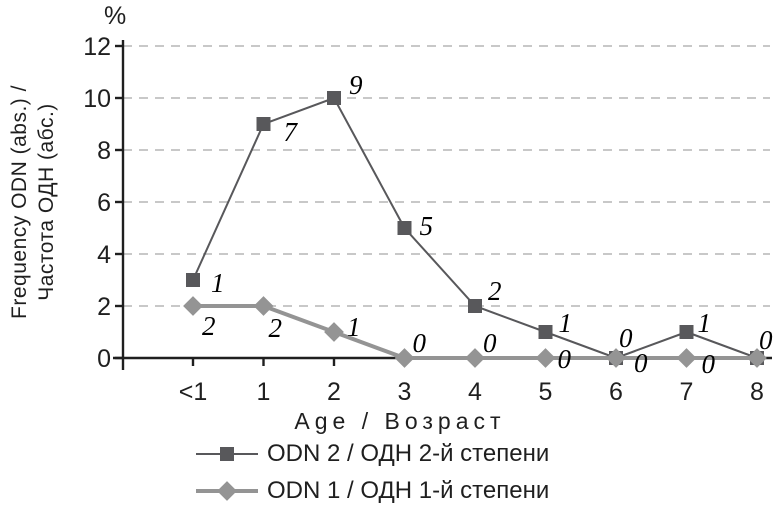 The image size is (779, 515). What do you see at coordinates (104, 151) in the screenshot?
I see `y-tick-label: 8` at bounding box center [104, 151].